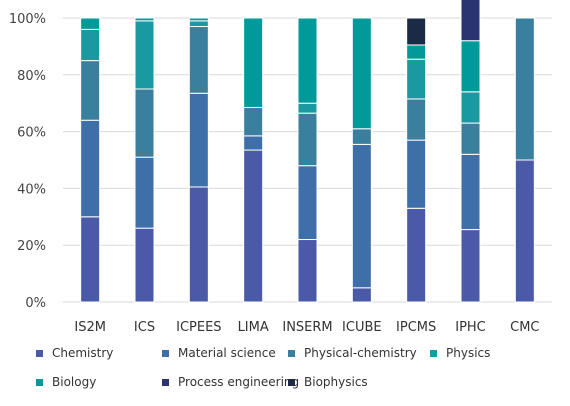  I want to click on y-tick-label: 60%, so click(31, 133).